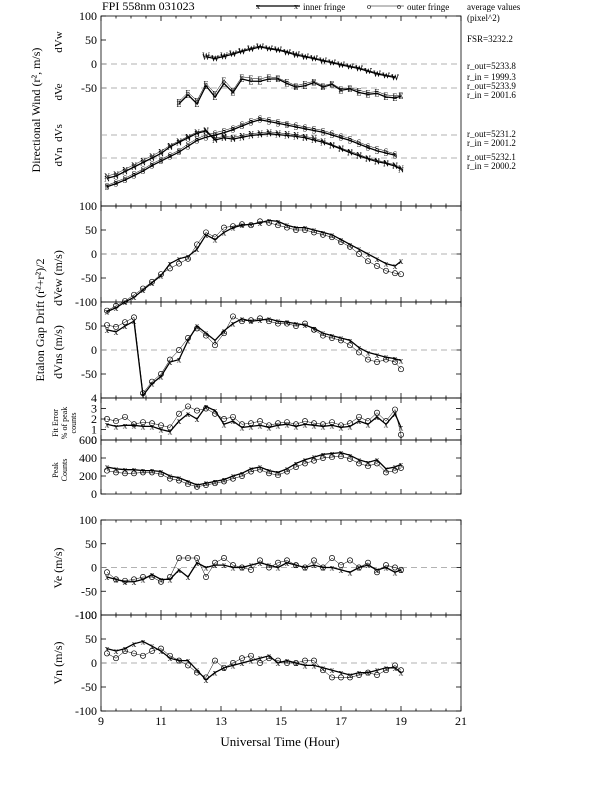  Describe the element at coordinates (300, 62) in the screenshot. I see `dir-dVw-inner-line` at that location.